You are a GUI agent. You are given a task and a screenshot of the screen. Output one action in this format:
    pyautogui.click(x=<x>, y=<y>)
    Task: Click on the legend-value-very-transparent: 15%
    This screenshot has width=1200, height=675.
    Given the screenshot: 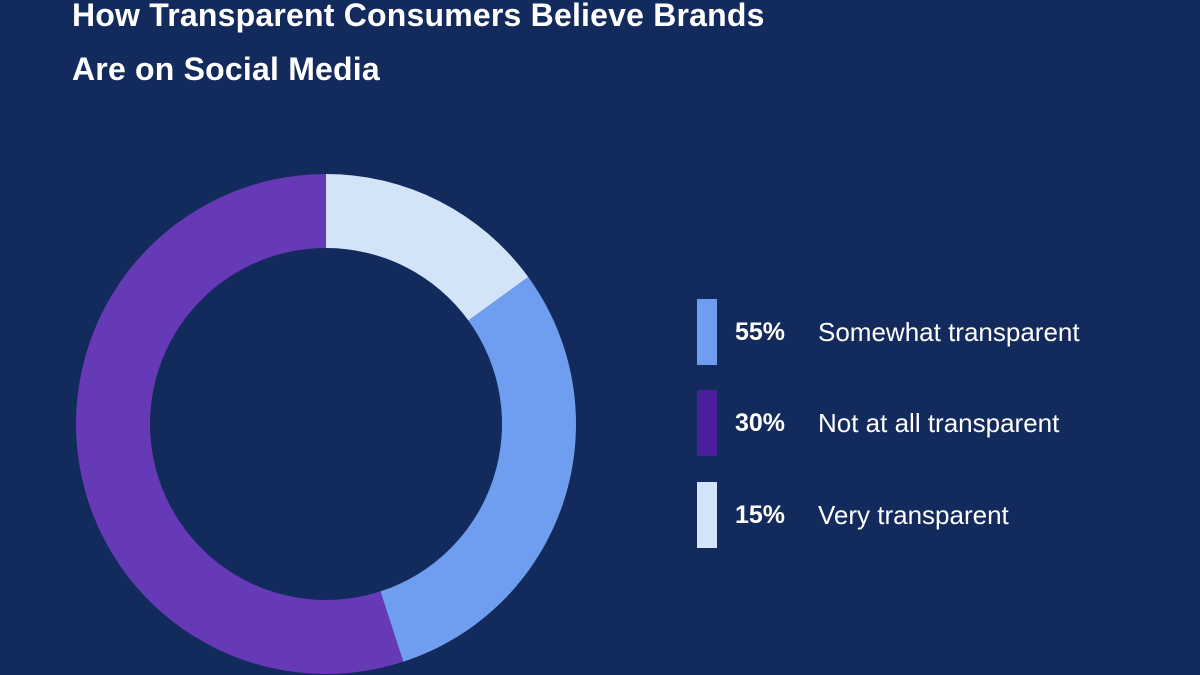 What is the action you would take?
    pyautogui.click(x=760, y=515)
    